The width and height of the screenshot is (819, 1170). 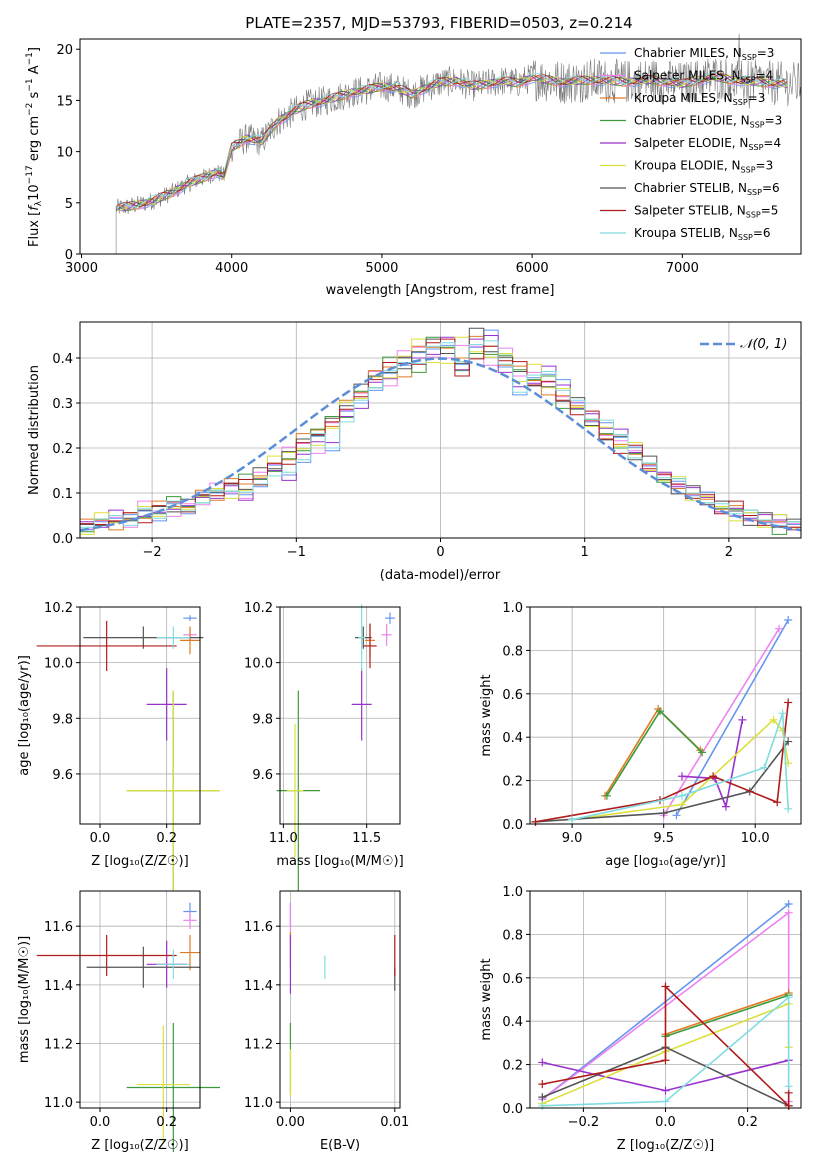 I want to click on y-tick-label: 0, so click(x=69, y=255).